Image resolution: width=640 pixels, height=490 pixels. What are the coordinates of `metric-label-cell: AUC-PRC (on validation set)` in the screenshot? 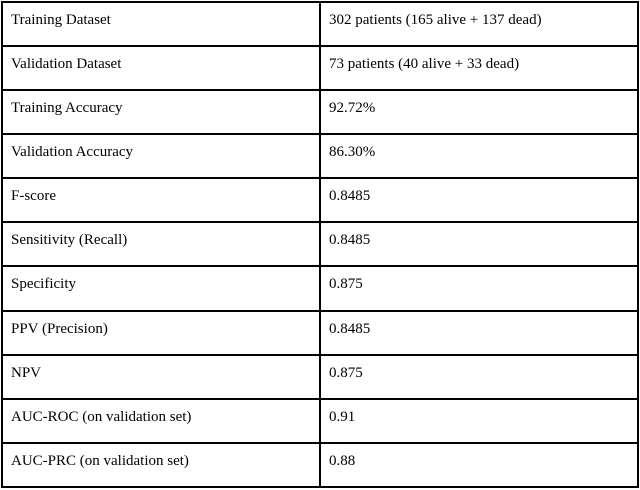 It's located at (161, 465).